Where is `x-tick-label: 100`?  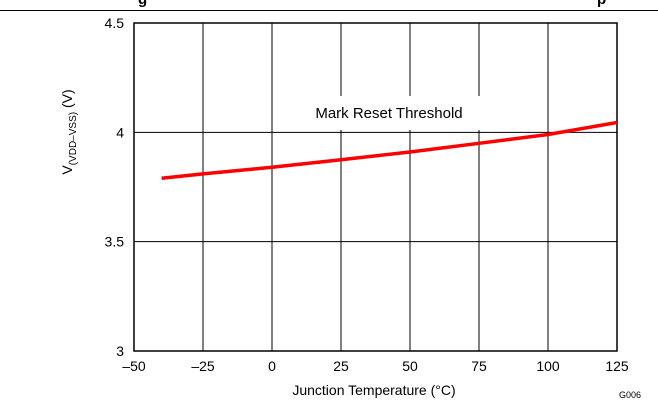 x-tick-label: 100 is located at coordinates (548, 366).